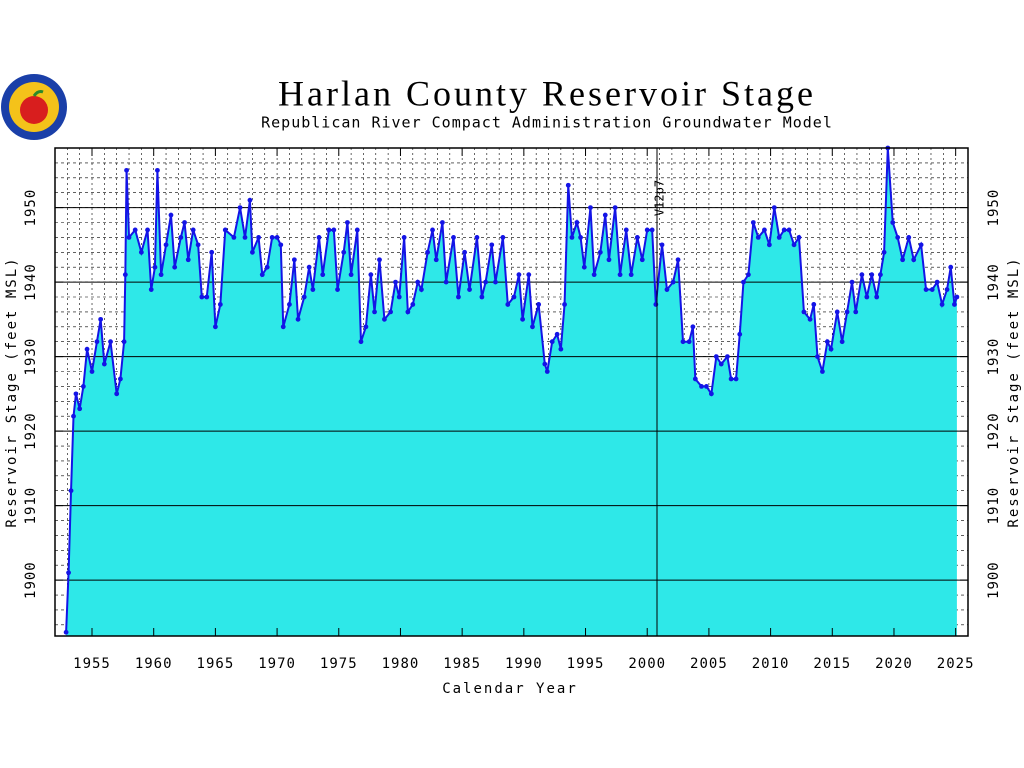 This screenshot has width=1024, height=768. I want to click on x-axis-label: Calendar Year, so click(510, 689).